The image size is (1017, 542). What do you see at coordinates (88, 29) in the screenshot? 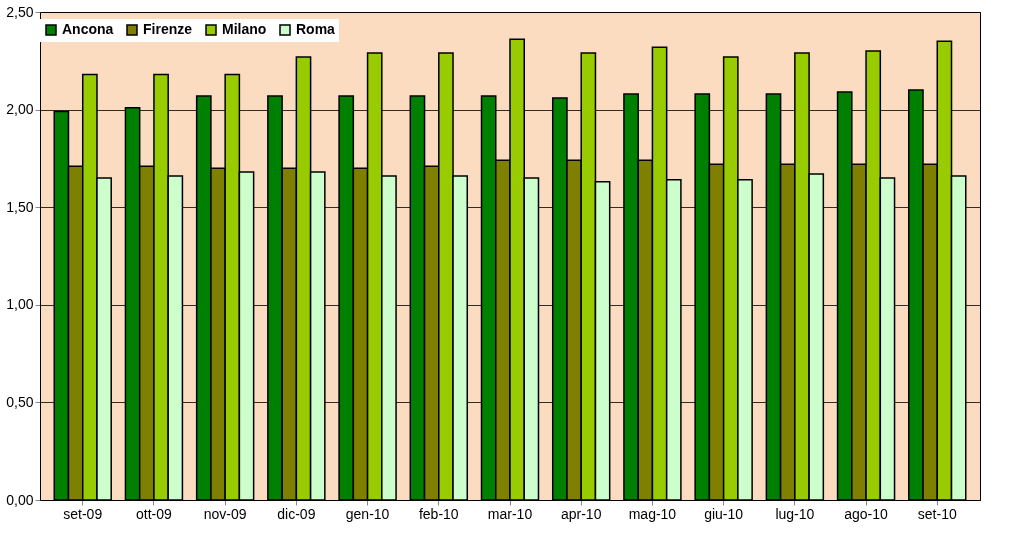
I see `legend-label: Ancona` at bounding box center [88, 29].